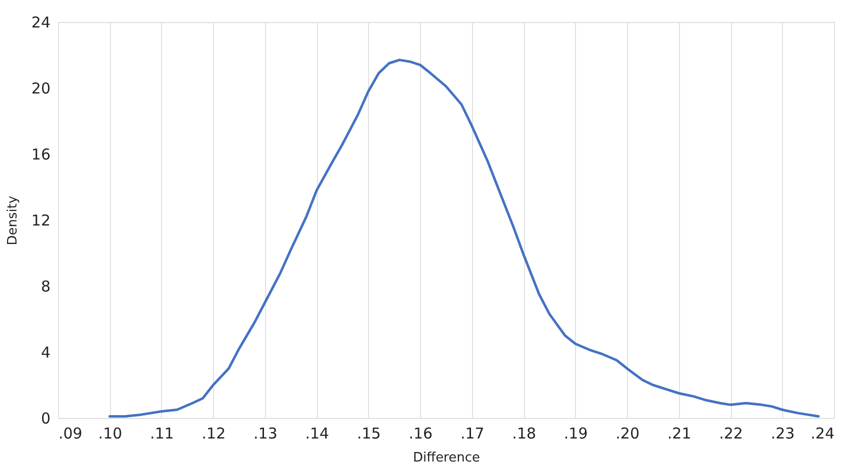  Describe the element at coordinates (317, 433) in the screenshot. I see `x-tick-label: .14` at that location.